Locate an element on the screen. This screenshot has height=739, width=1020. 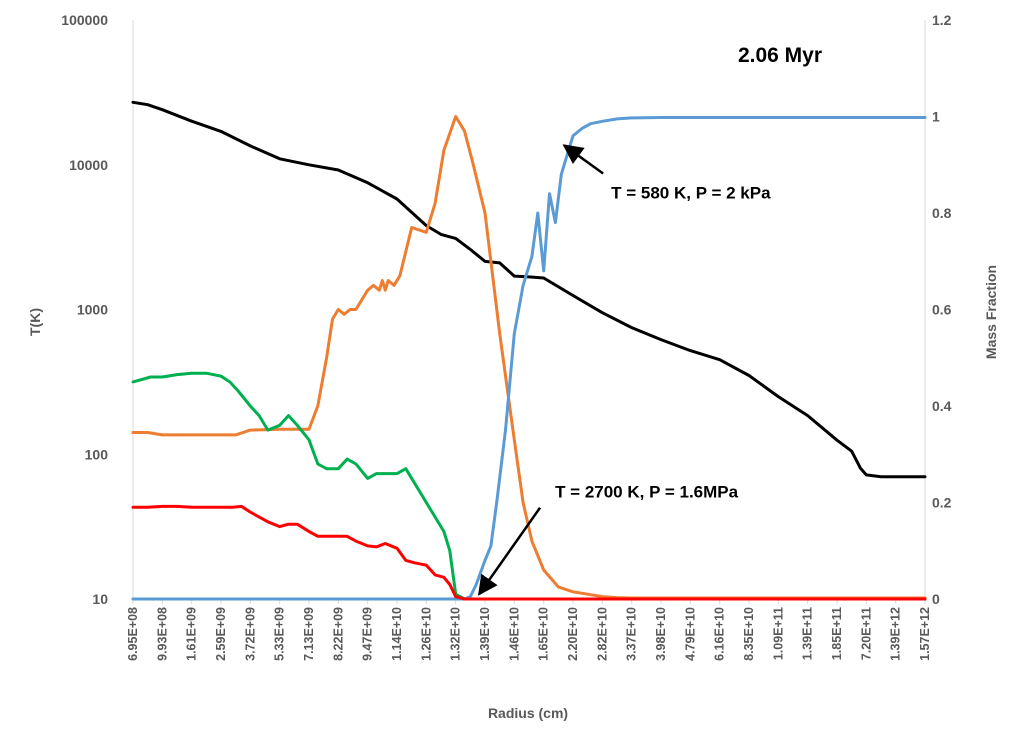
x-tick-label: 1.85E+11 is located at coordinates (837, 633).